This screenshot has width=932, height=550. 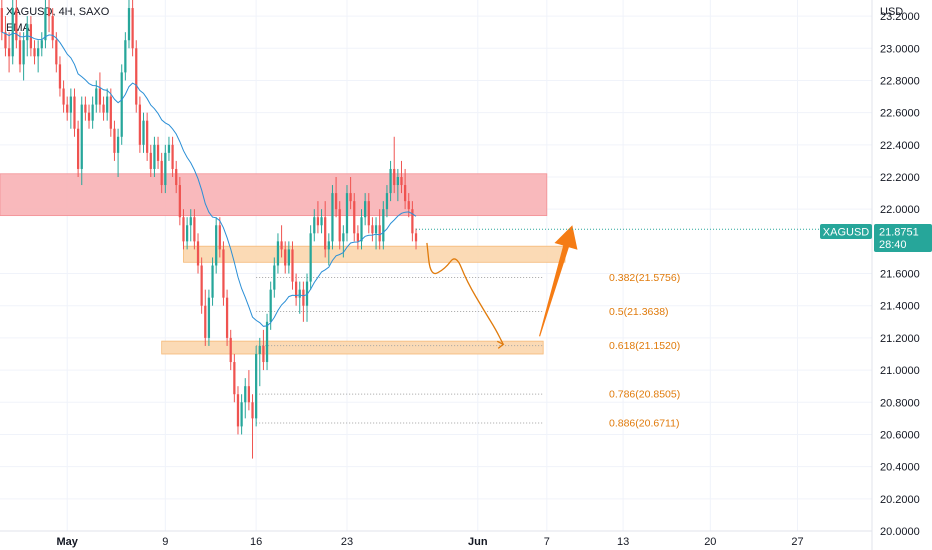 I want to click on countdown-text: 28:40, so click(x=893, y=245).